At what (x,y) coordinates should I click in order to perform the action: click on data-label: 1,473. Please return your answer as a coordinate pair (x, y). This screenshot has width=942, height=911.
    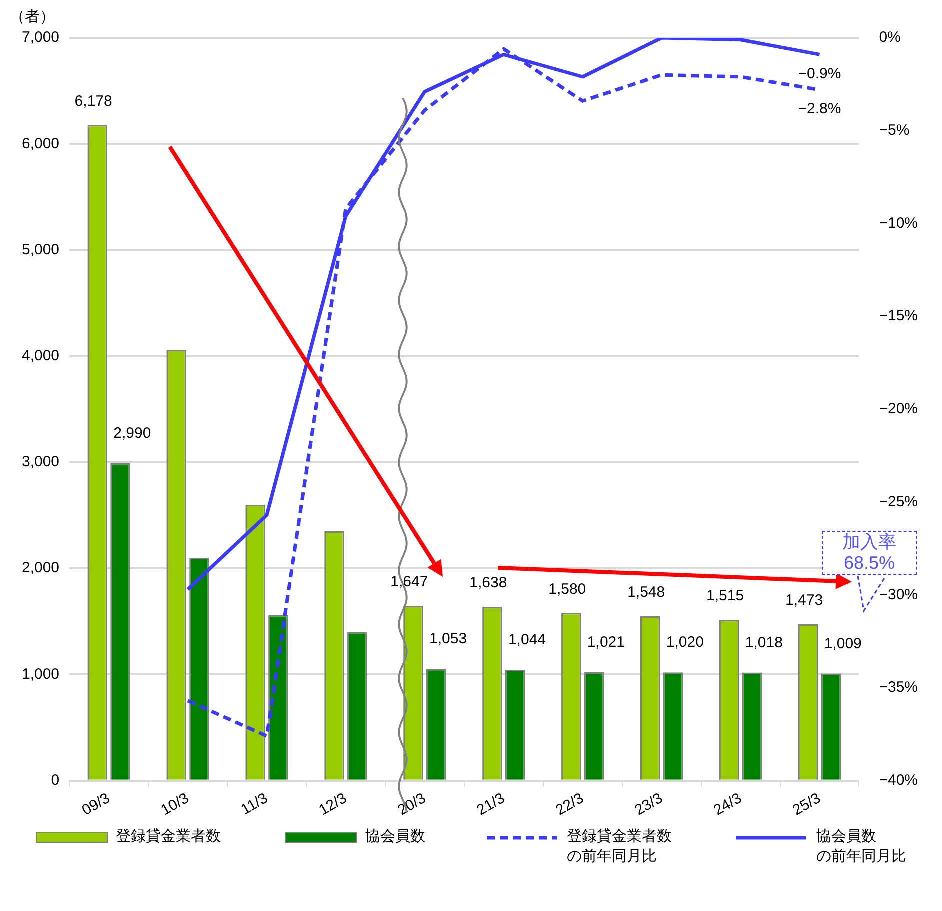
    Looking at the image, I should click on (805, 601).